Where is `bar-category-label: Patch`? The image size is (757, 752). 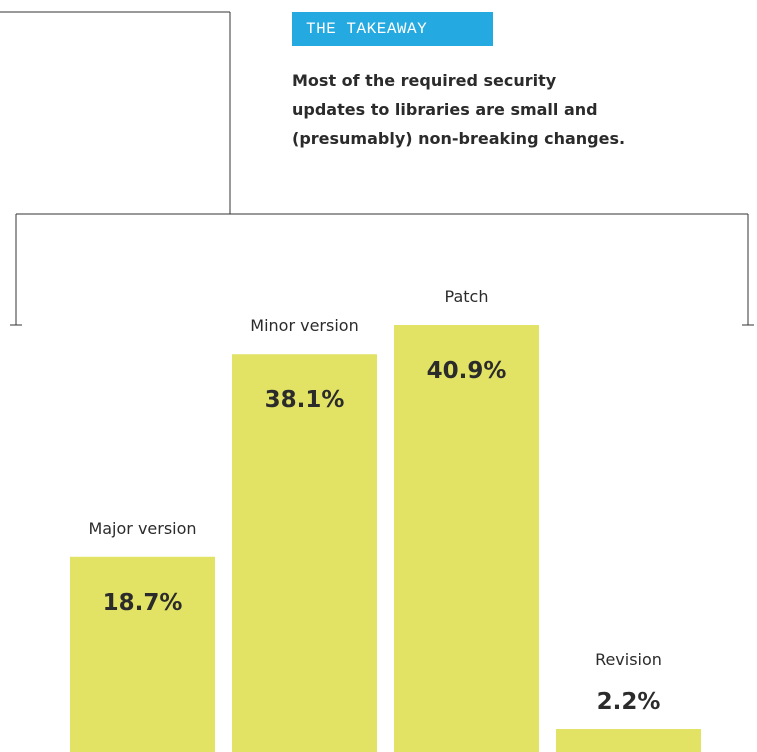
bar-category-label: Patch is located at coordinates (467, 296).